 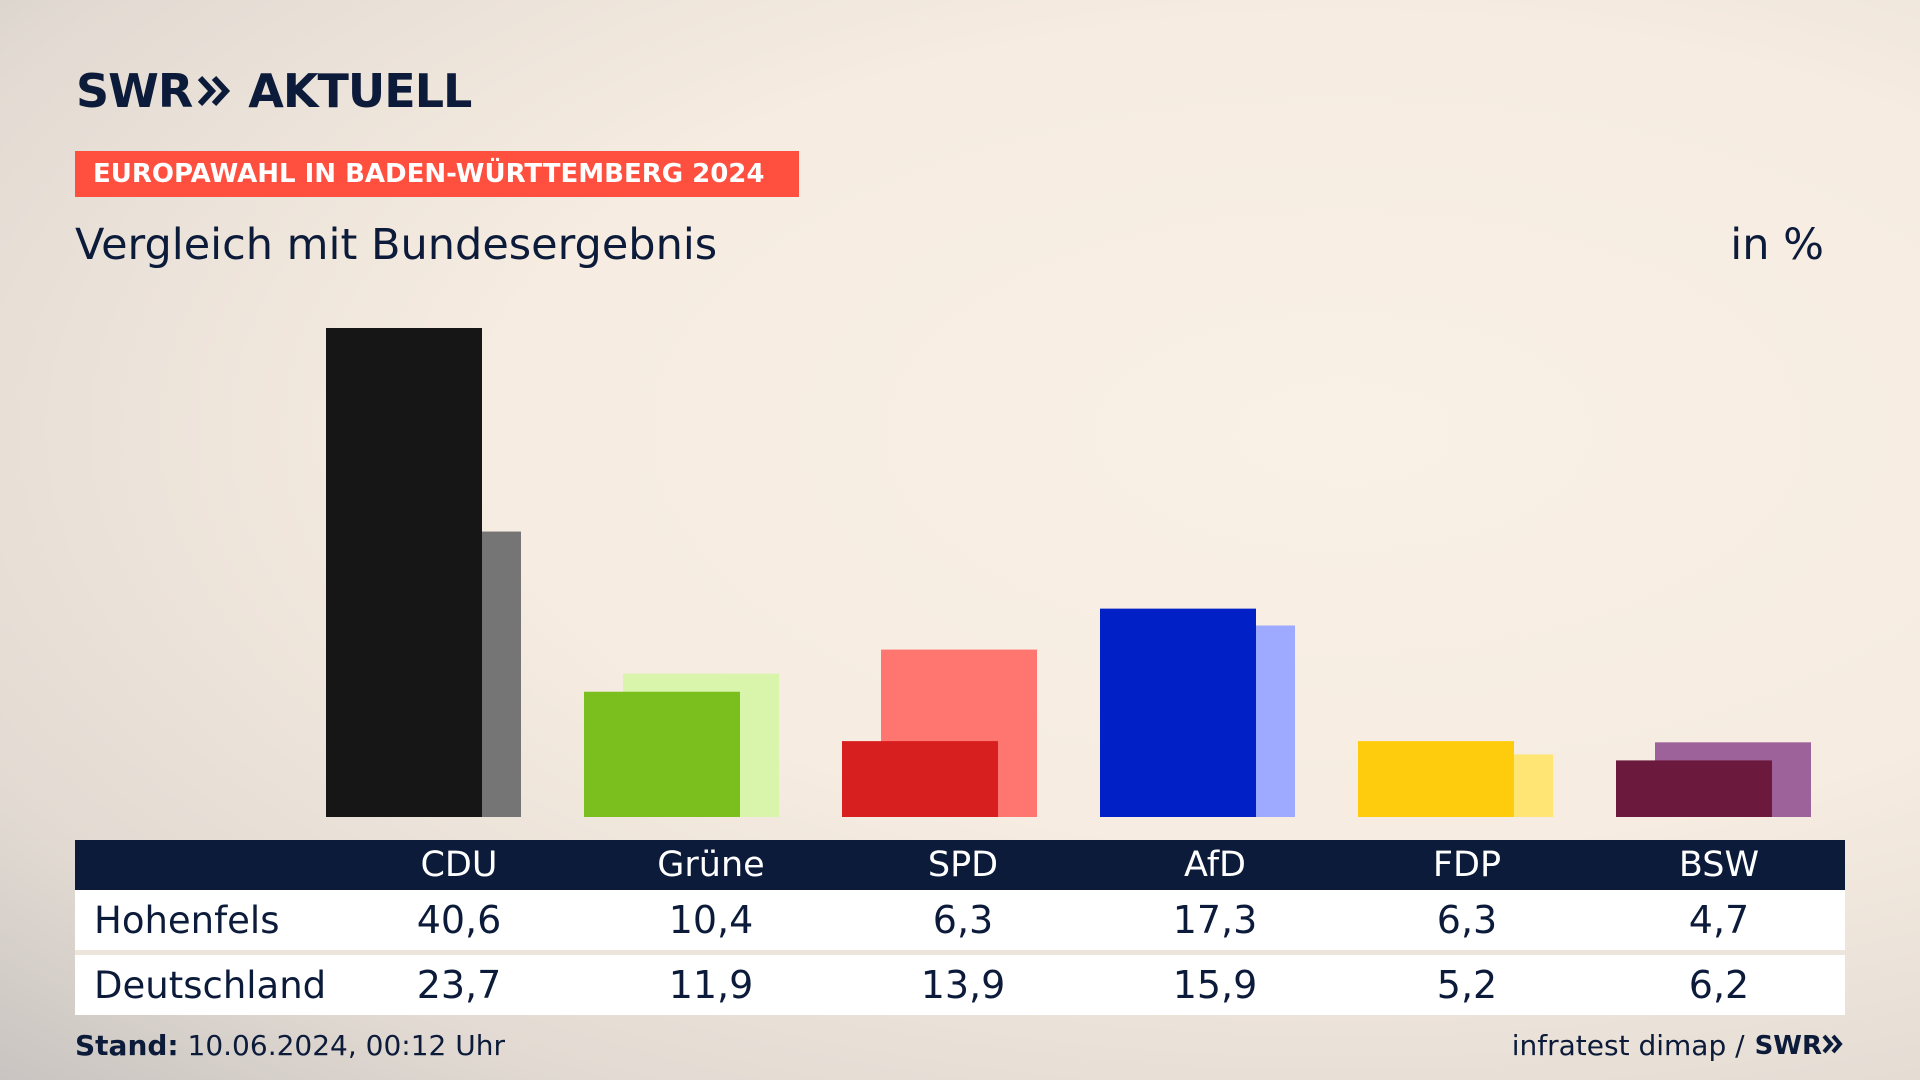 I want to click on chart-subtitle: Vergleich mit Bundesergebnis, so click(x=396, y=245).